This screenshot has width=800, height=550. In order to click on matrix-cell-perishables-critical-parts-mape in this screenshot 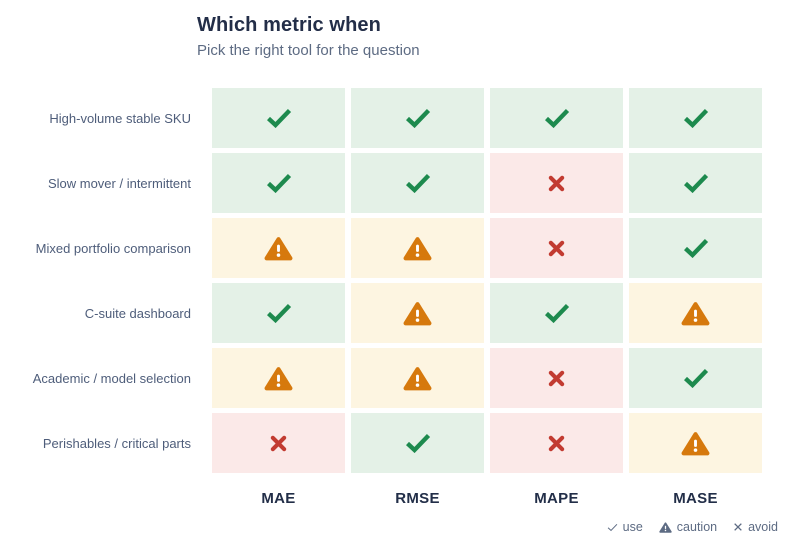, I will do `click(556, 443)`.